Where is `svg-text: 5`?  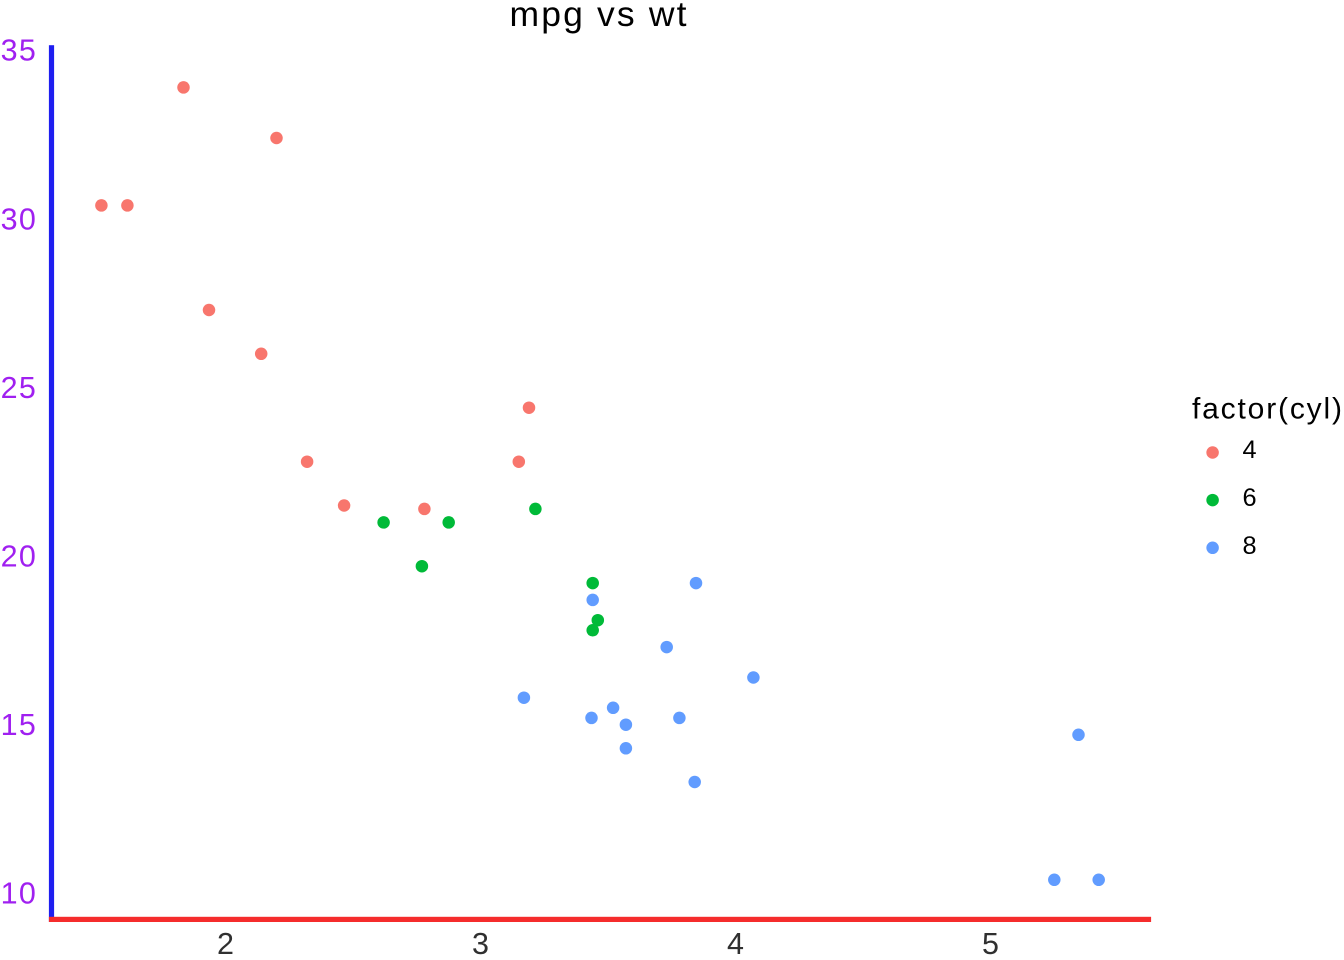
svg-text: 5 is located at coordinates (990, 943).